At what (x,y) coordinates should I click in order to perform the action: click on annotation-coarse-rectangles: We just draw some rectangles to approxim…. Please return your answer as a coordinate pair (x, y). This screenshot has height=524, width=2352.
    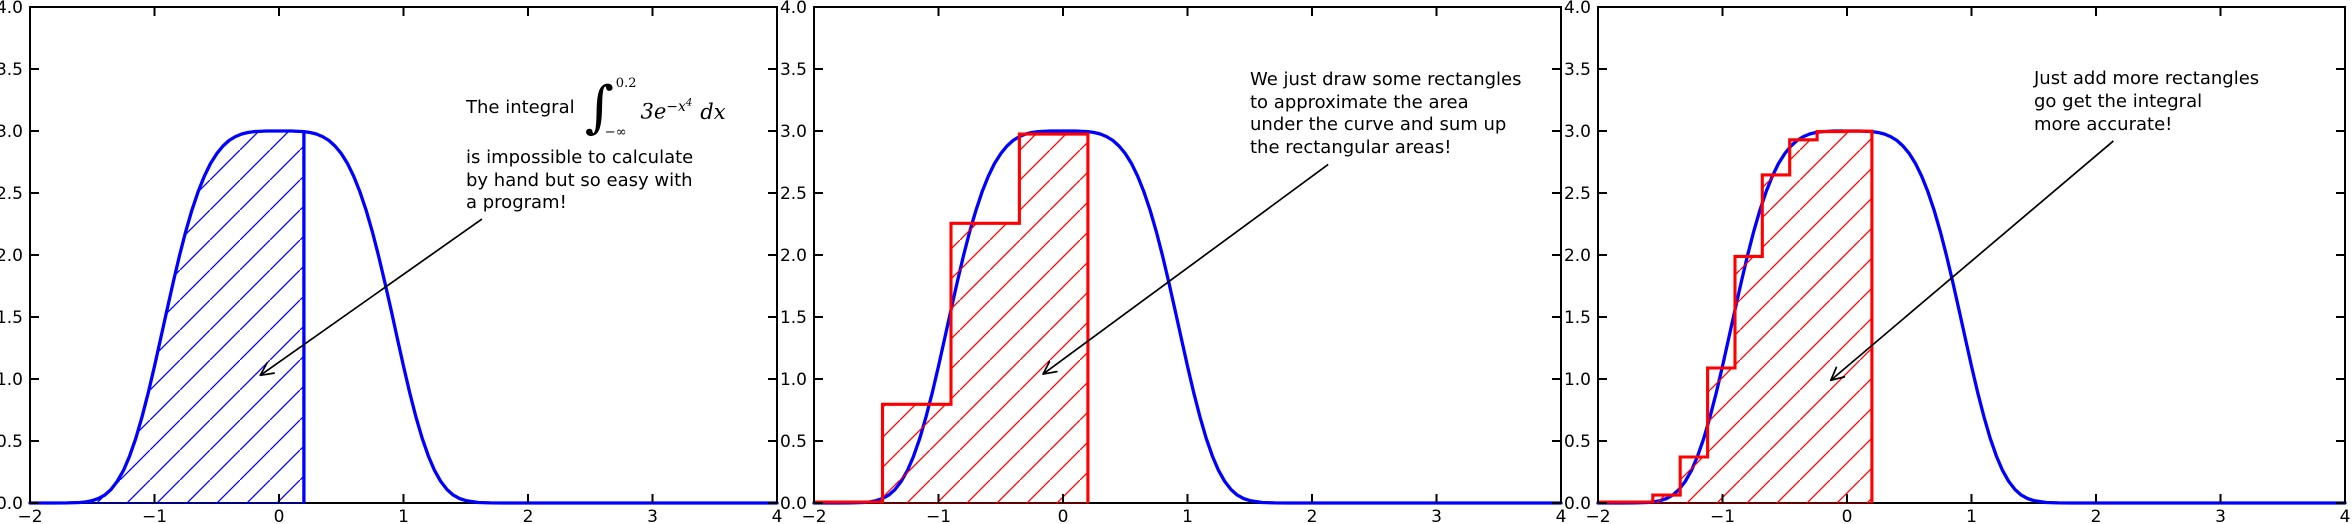
    Looking at the image, I should click on (1385, 114).